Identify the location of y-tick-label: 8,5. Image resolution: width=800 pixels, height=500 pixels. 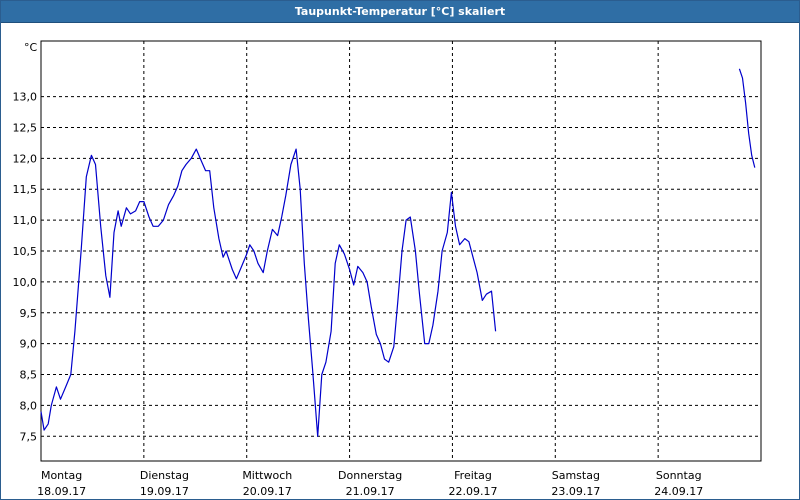
(29, 375).